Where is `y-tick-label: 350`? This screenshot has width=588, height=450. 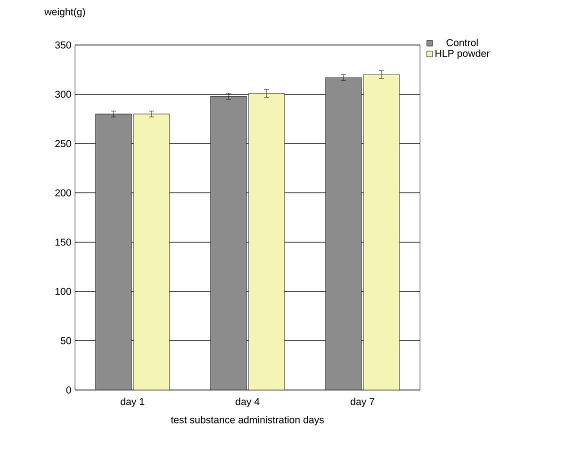
y-tick-label: 350 is located at coordinates (63, 45).